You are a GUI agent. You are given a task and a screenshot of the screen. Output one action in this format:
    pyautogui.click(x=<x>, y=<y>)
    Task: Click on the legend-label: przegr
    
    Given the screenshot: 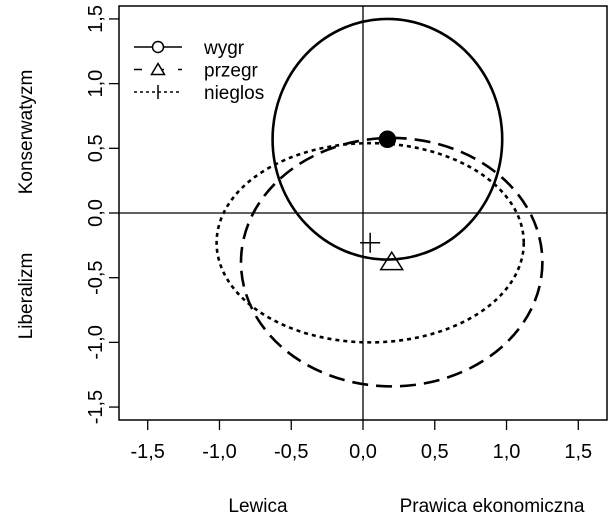 What is the action you would take?
    pyautogui.click(x=231, y=71)
    